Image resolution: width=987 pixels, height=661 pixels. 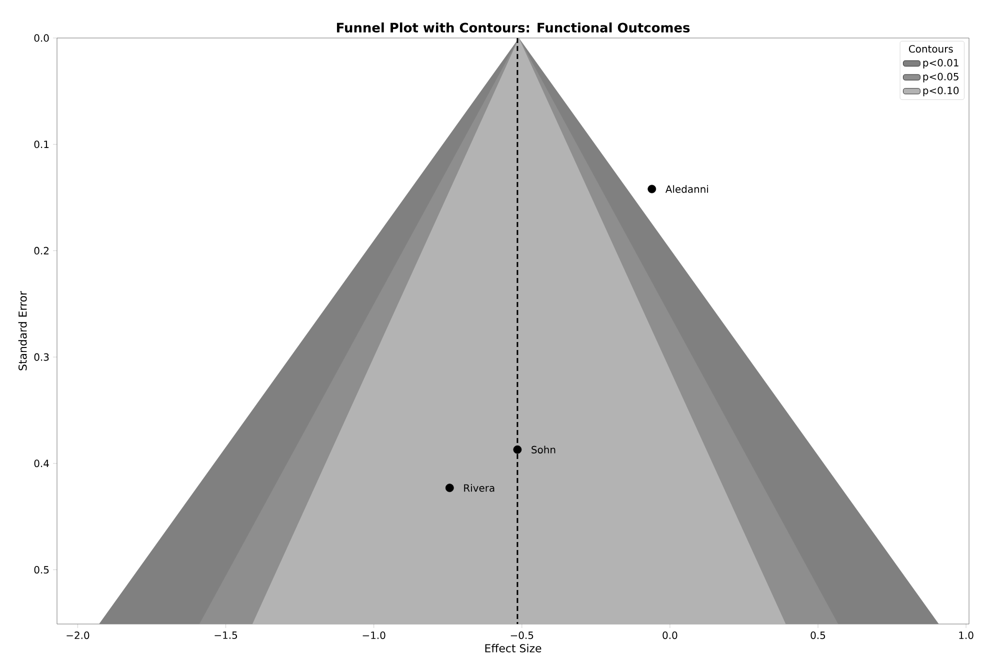 What do you see at coordinates (818, 636) in the screenshot?
I see `x-tick-label: 0.5` at bounding box center [818, 636].